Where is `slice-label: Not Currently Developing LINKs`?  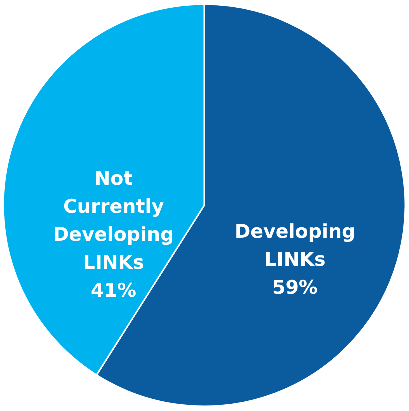
slice-label: Not Currently Developing LINKs is located at coordinates (113, 221).